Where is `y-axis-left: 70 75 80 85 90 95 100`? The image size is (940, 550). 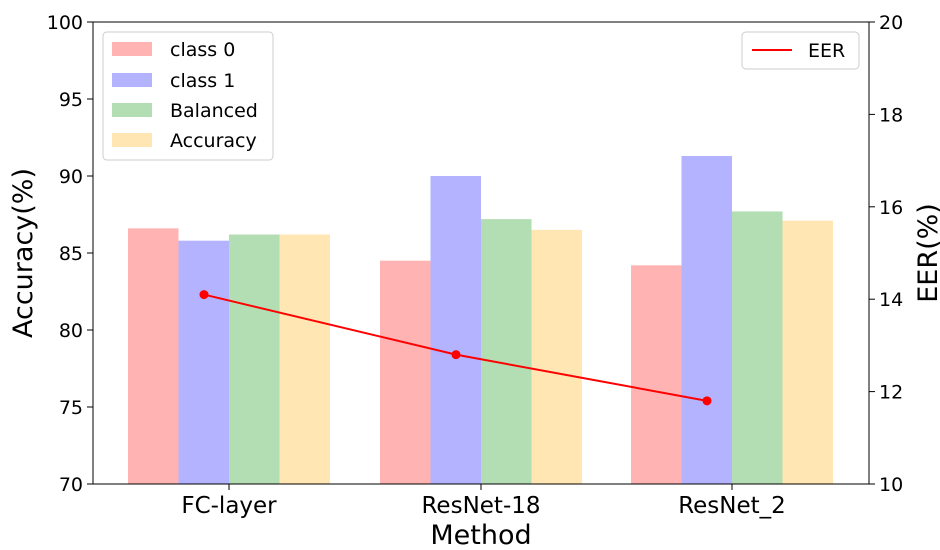
y-axis-left: 70 75 80 85 90 95 100 is located at coordinates (70, 254).